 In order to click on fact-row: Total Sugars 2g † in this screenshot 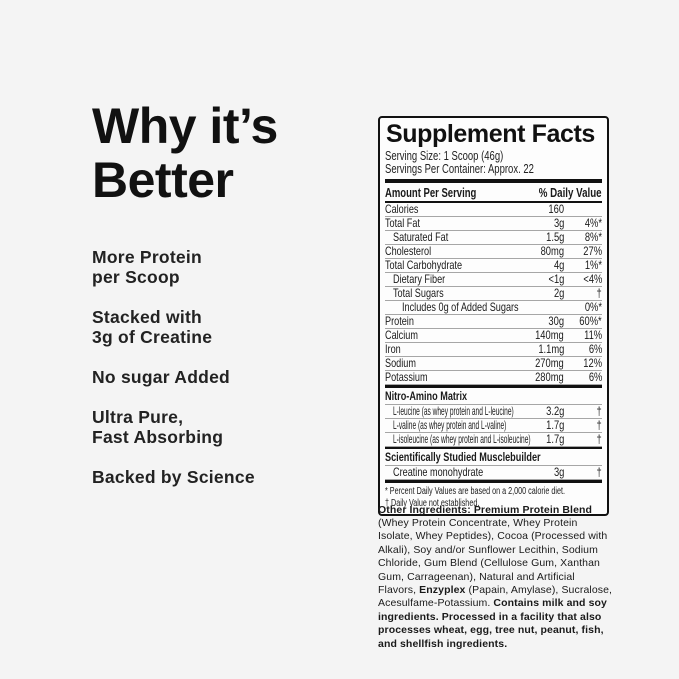, I will do `click(493, 294)`.